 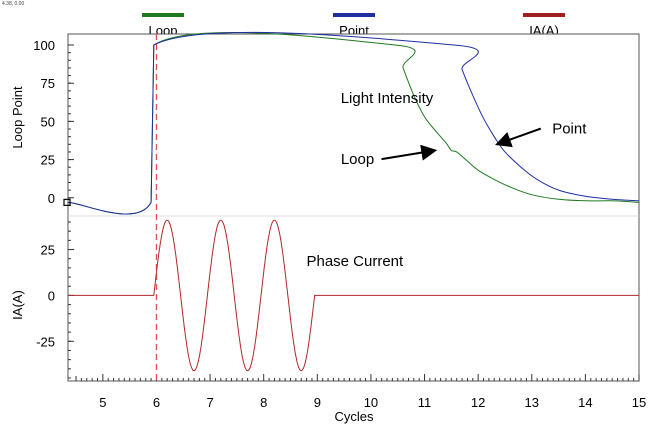 I want to click on y-axis-label-0: Loop Point, so click(x=17, y=117).